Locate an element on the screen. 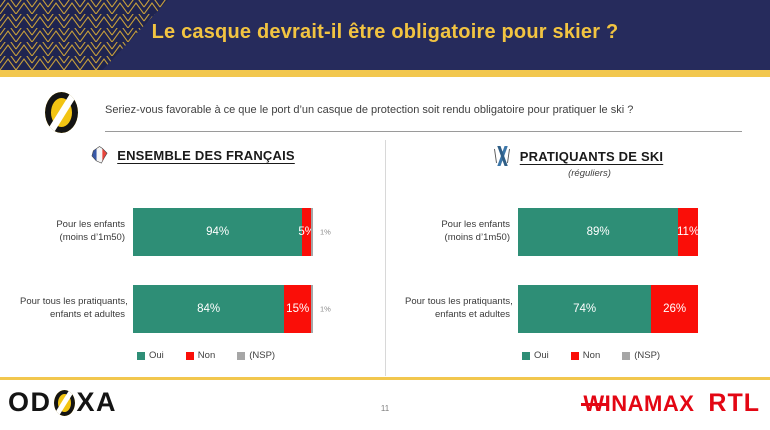 This screenshot has width=770, height=430. odoxa-o-icon is located at coordinates (61, 112).